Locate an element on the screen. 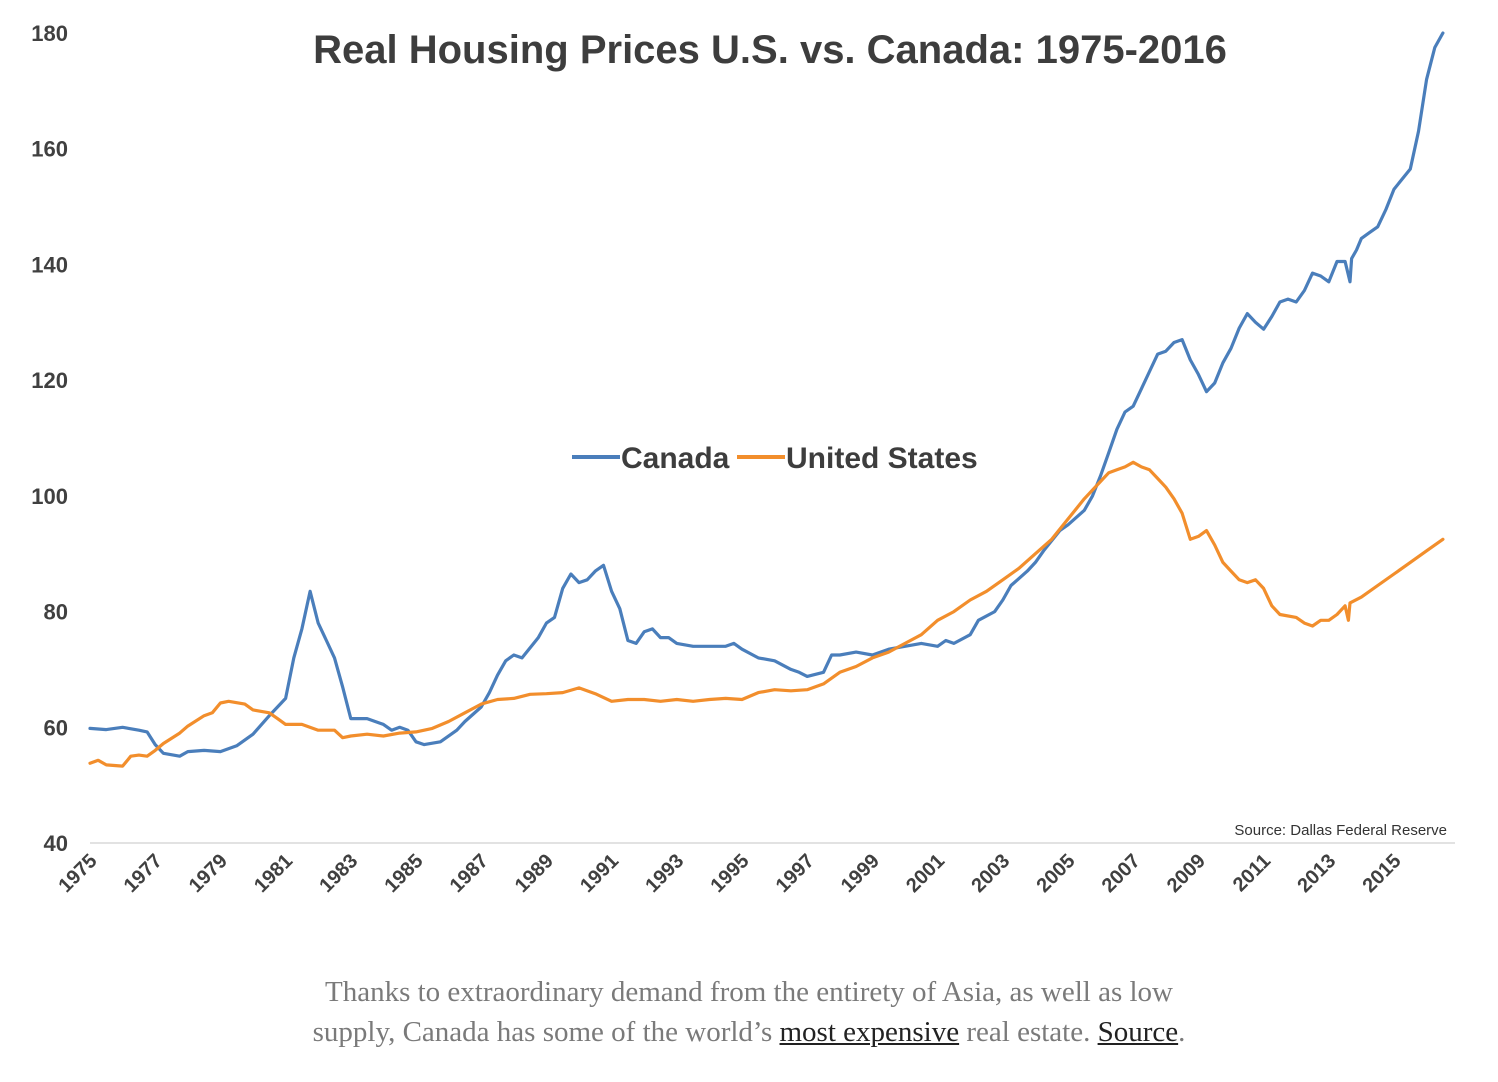 This screenshot has width=1498, height=1082. x-tick-label: 1997 is located at coordinates (795, 873).